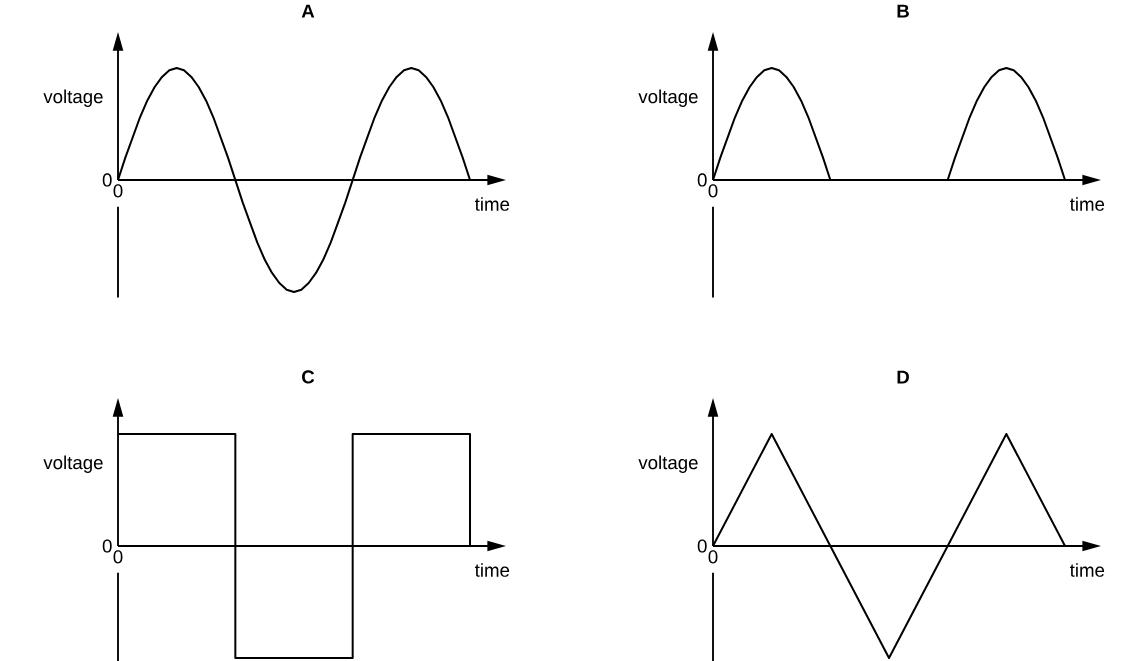  Describe the element at coordinates (903, 11) in the screenshot. I see `chart-title: B` at that location.